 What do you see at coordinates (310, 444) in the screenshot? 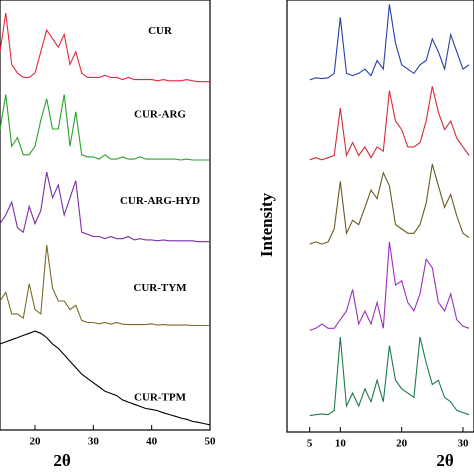
I see `x-tick-label: 5` at bounding box center [310, 444].